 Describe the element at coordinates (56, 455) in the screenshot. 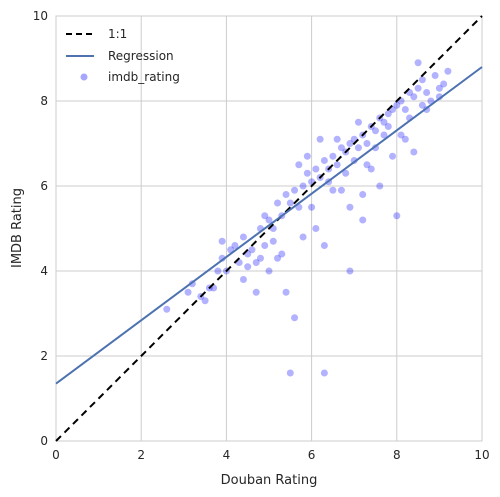

I see `x-tick-label: 0` at that location.